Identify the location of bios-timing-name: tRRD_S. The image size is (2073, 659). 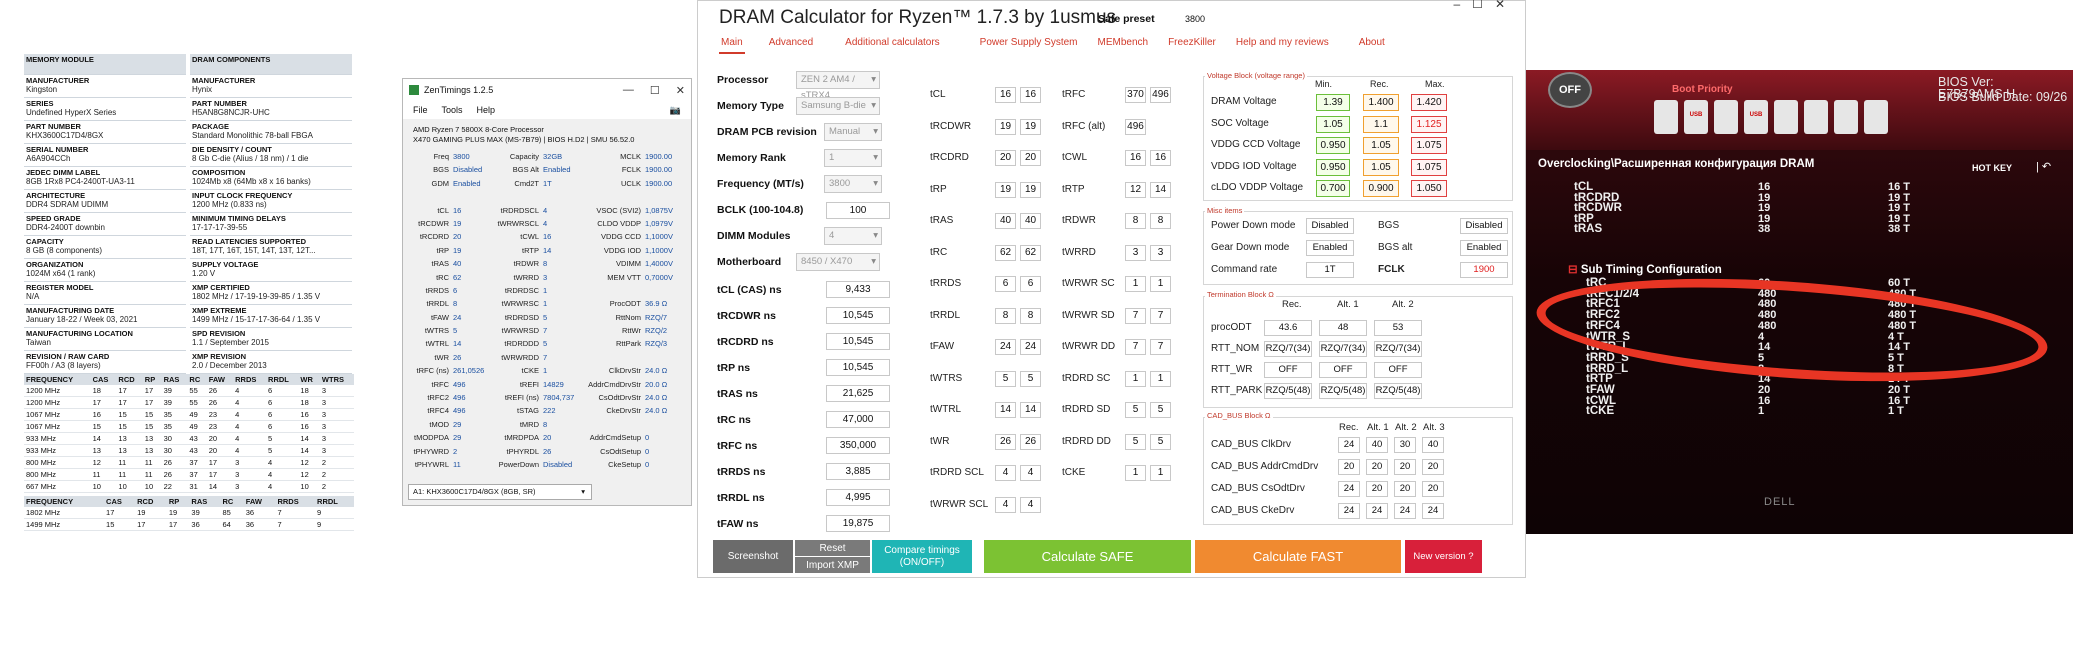
(1607, 357).